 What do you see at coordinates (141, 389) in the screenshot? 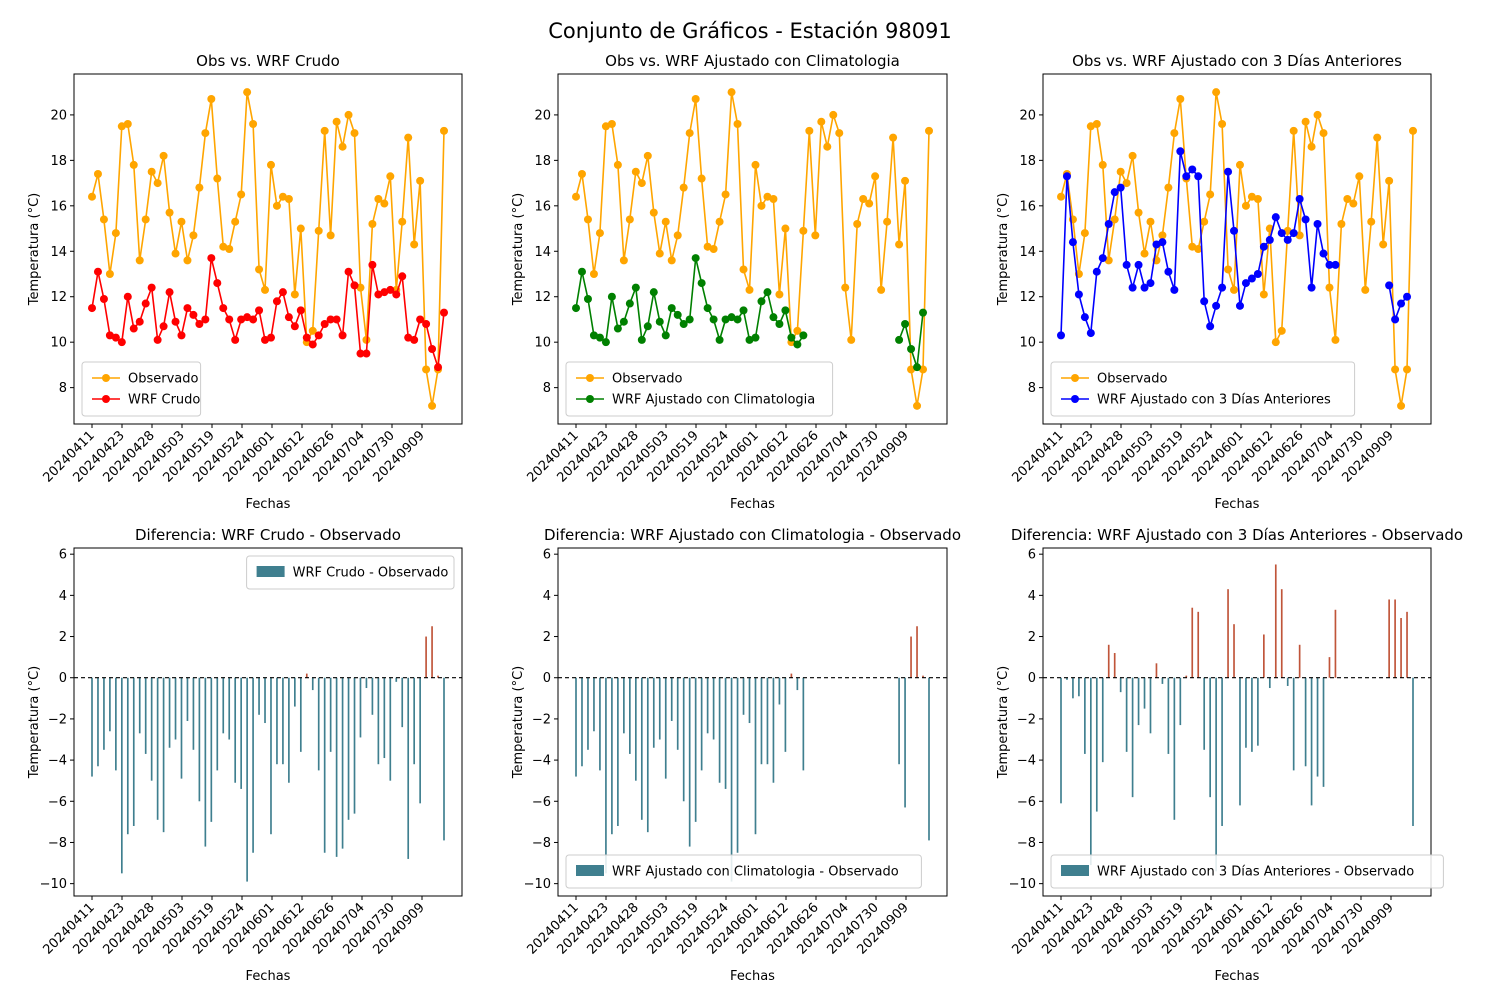
I see `legend-box` at bounding box center [141, 389].